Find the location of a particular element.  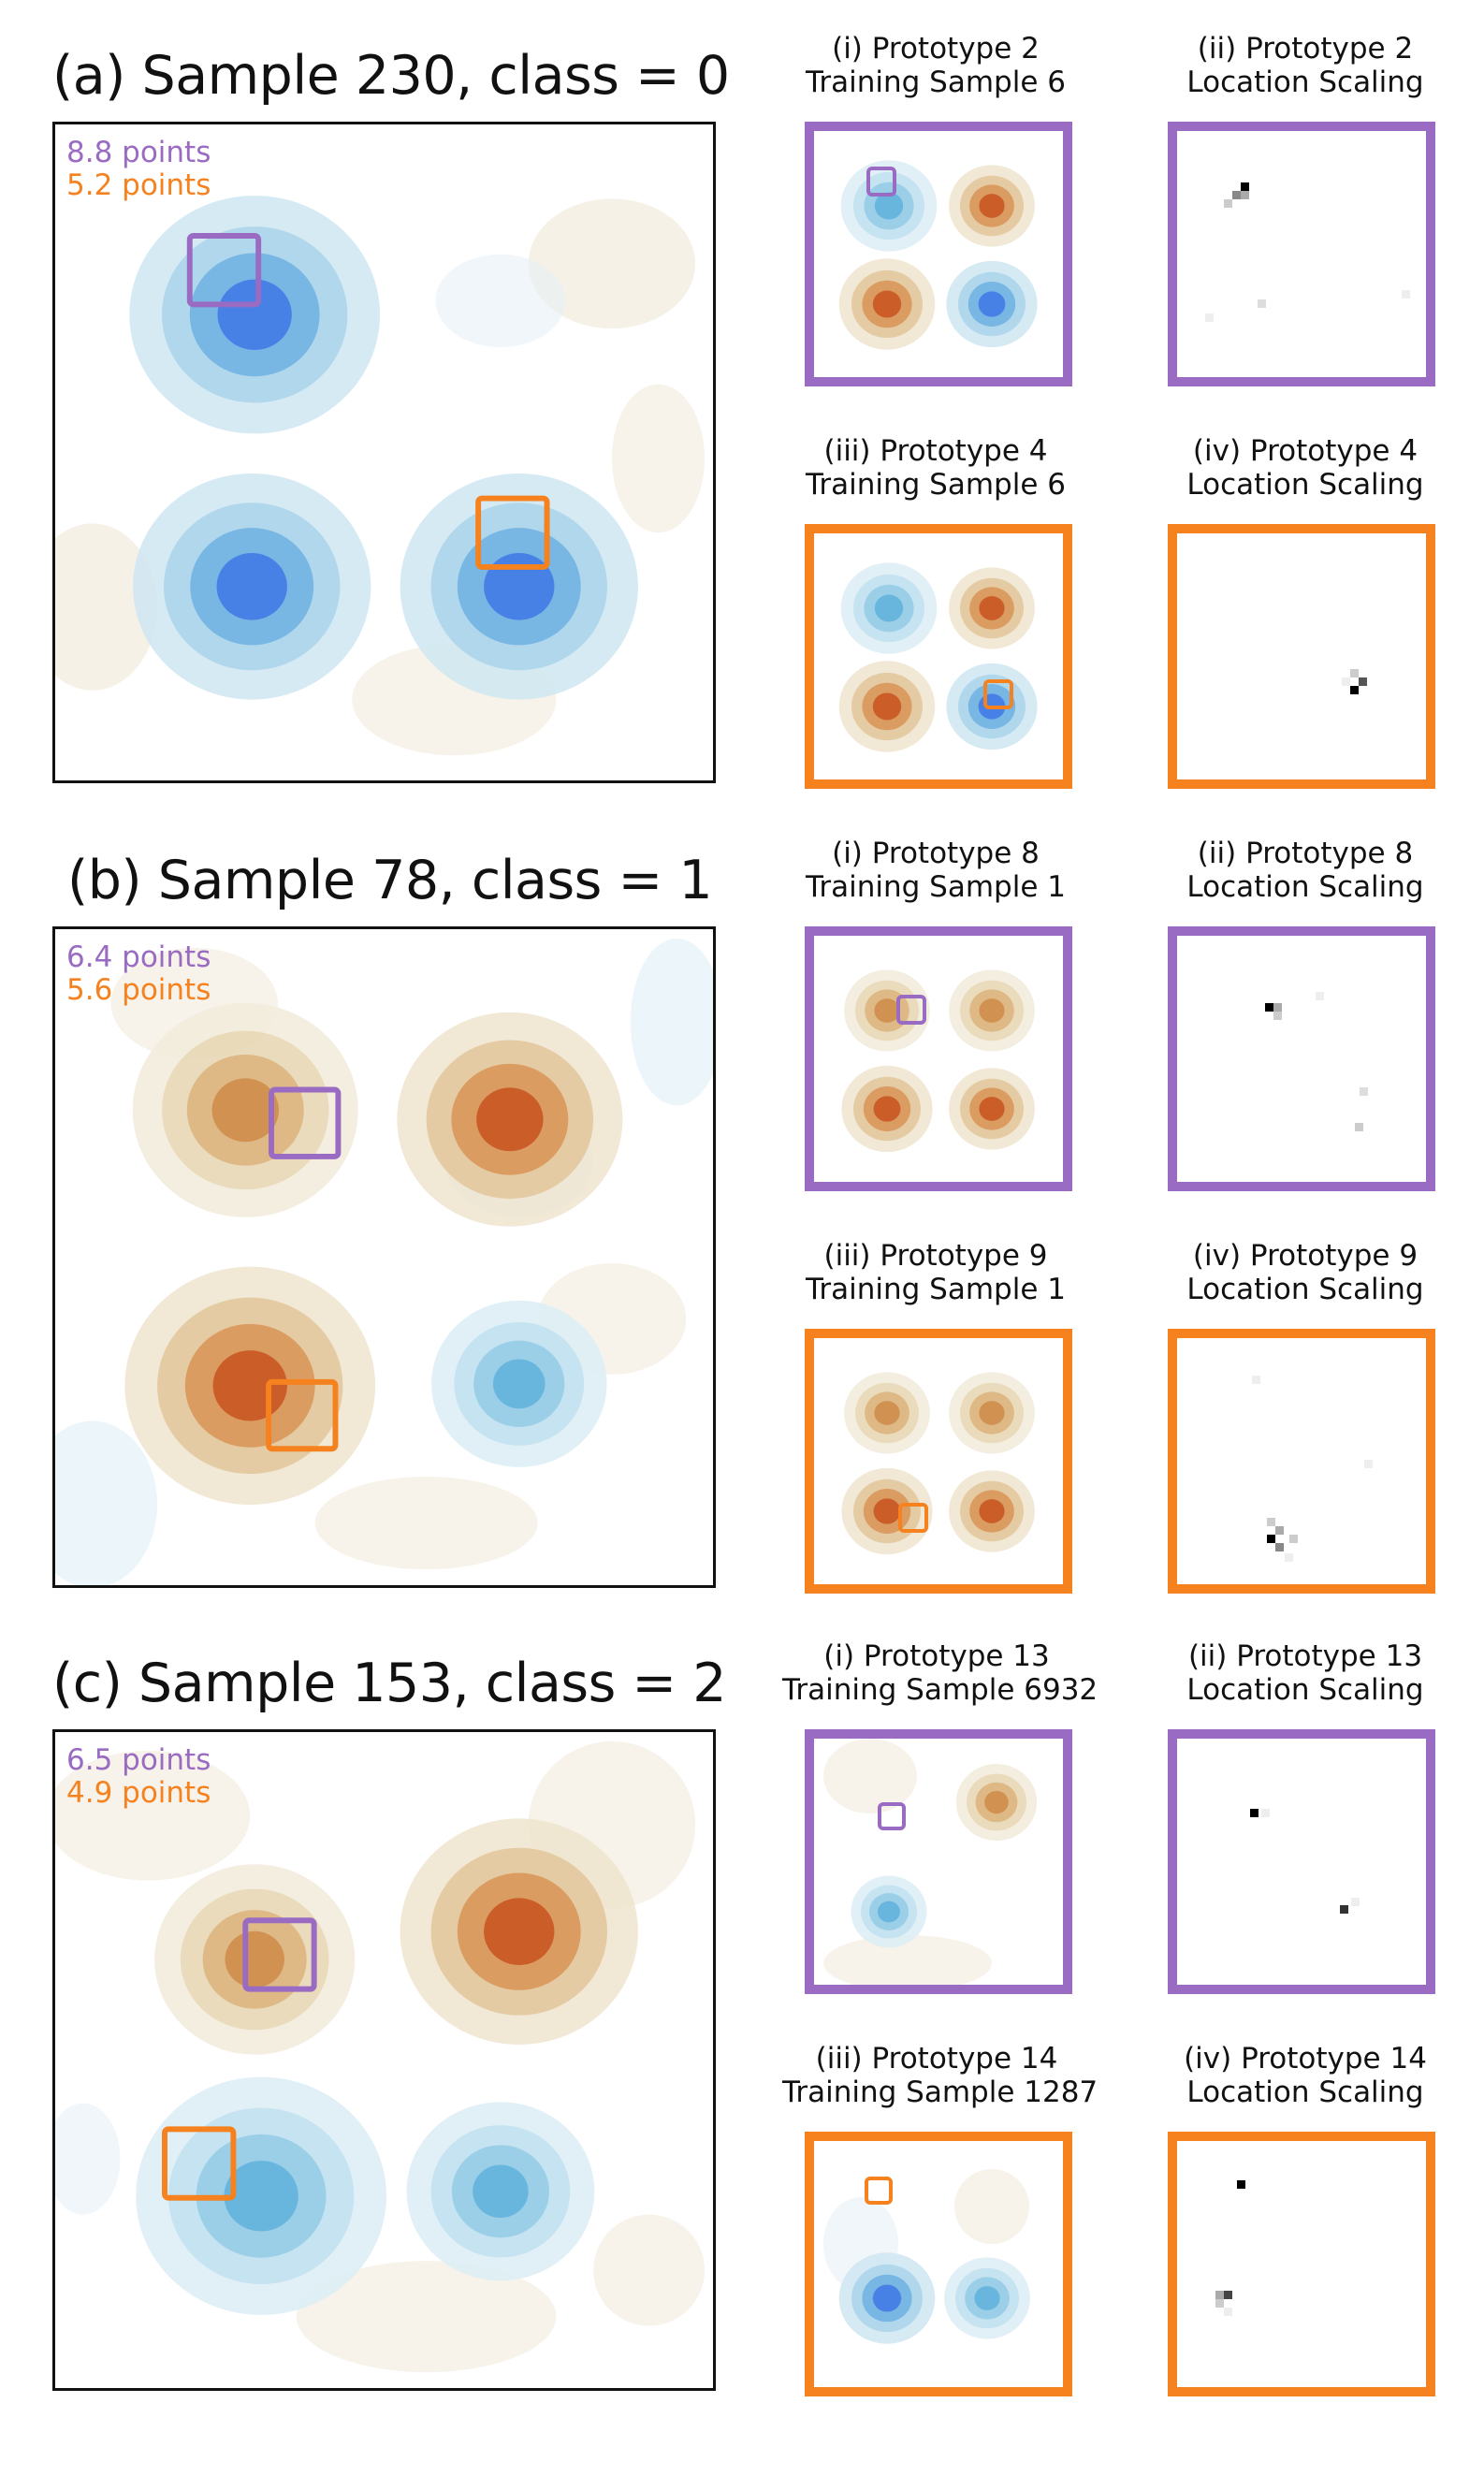

proto-8-scaling-line2: Location Scaling is located at coordinates (1305, 887).